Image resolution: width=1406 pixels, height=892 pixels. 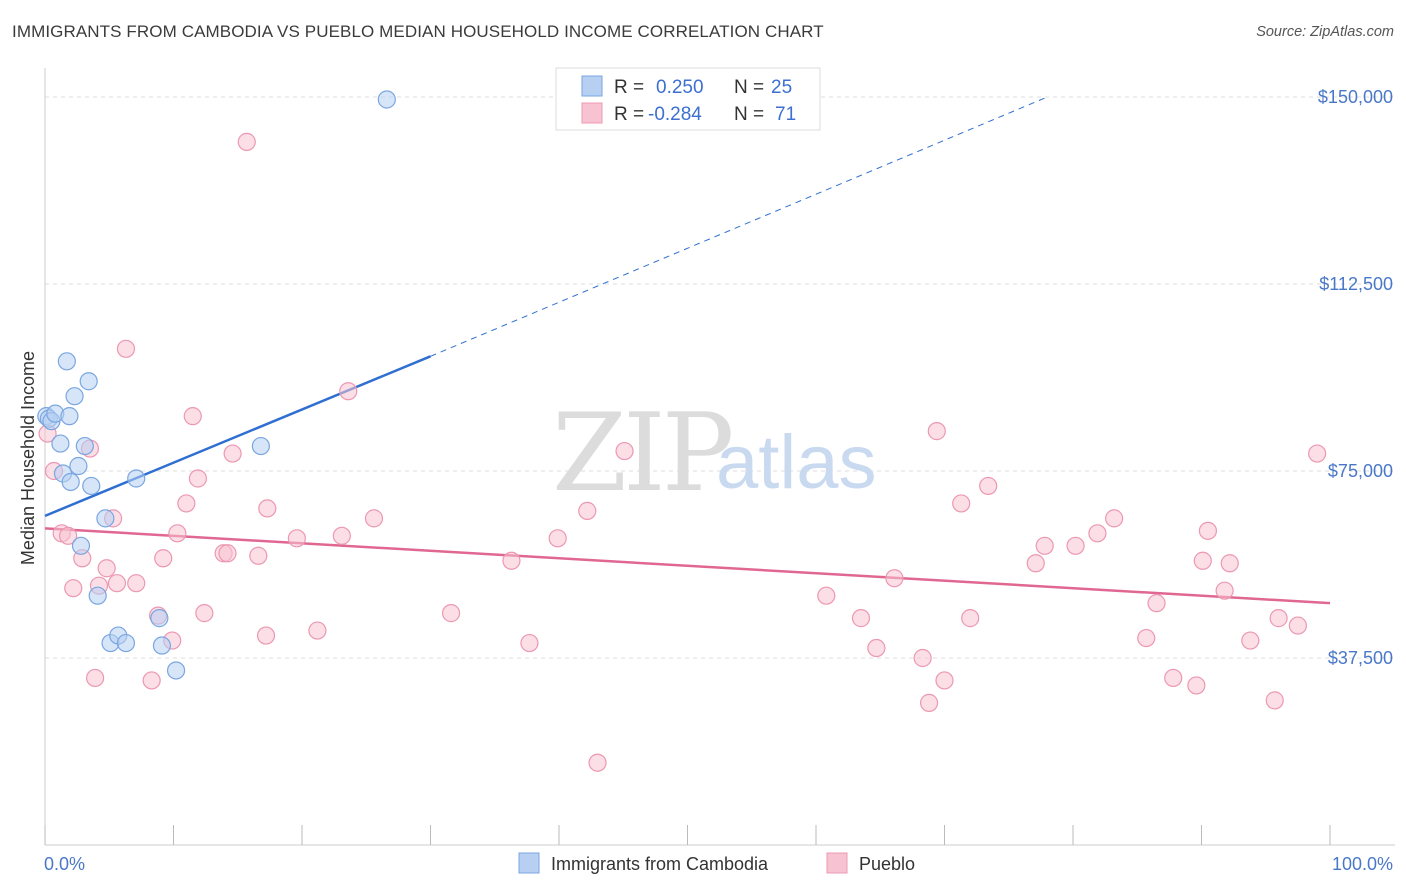 I want to click on legend-n-value-2: 71, so click(x=785, y=114).